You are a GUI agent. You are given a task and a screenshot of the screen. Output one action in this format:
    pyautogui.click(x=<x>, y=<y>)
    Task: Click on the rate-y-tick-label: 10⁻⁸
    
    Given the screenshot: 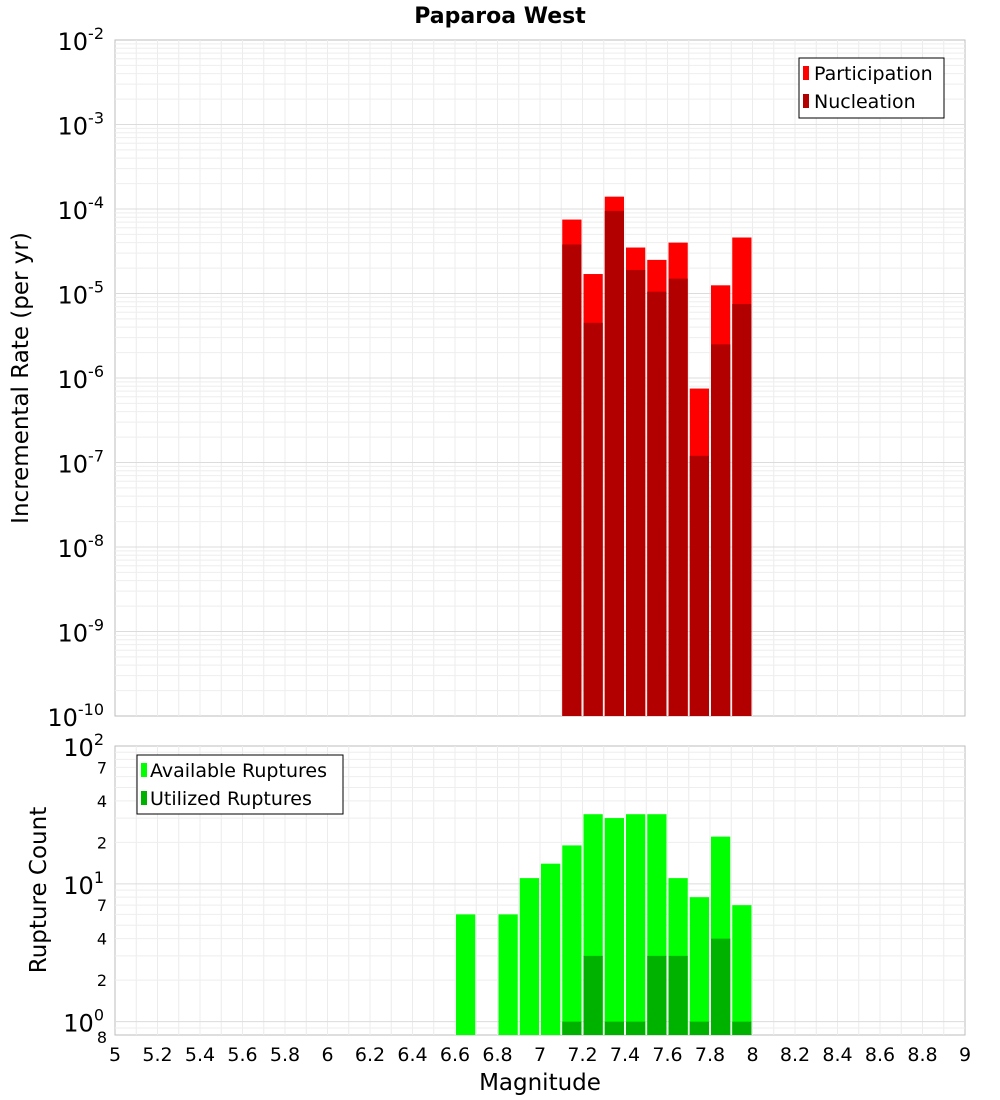 What is the action you would take?
    pyautogui.click(x=81, y=547)
    